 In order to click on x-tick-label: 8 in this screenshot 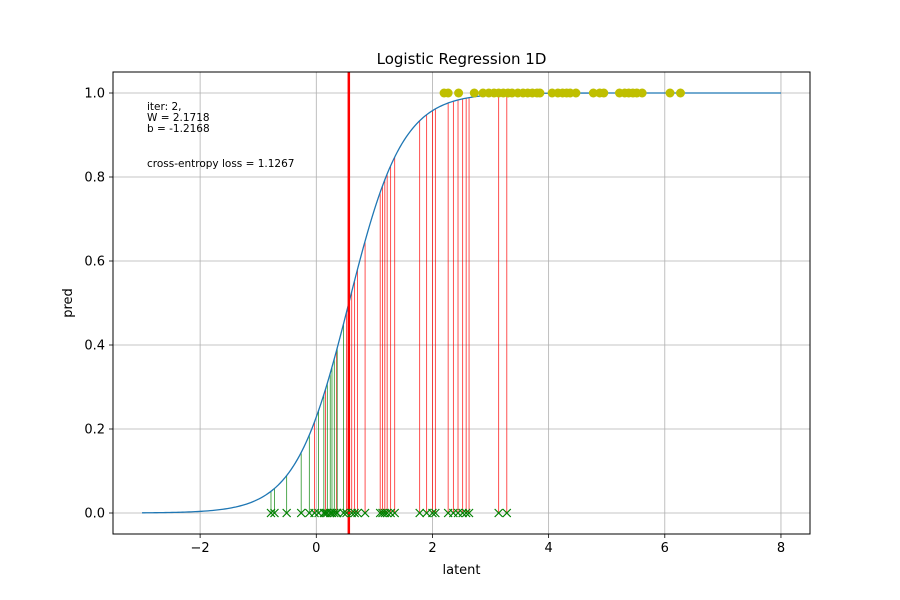, I will do `click(781, 548)`.